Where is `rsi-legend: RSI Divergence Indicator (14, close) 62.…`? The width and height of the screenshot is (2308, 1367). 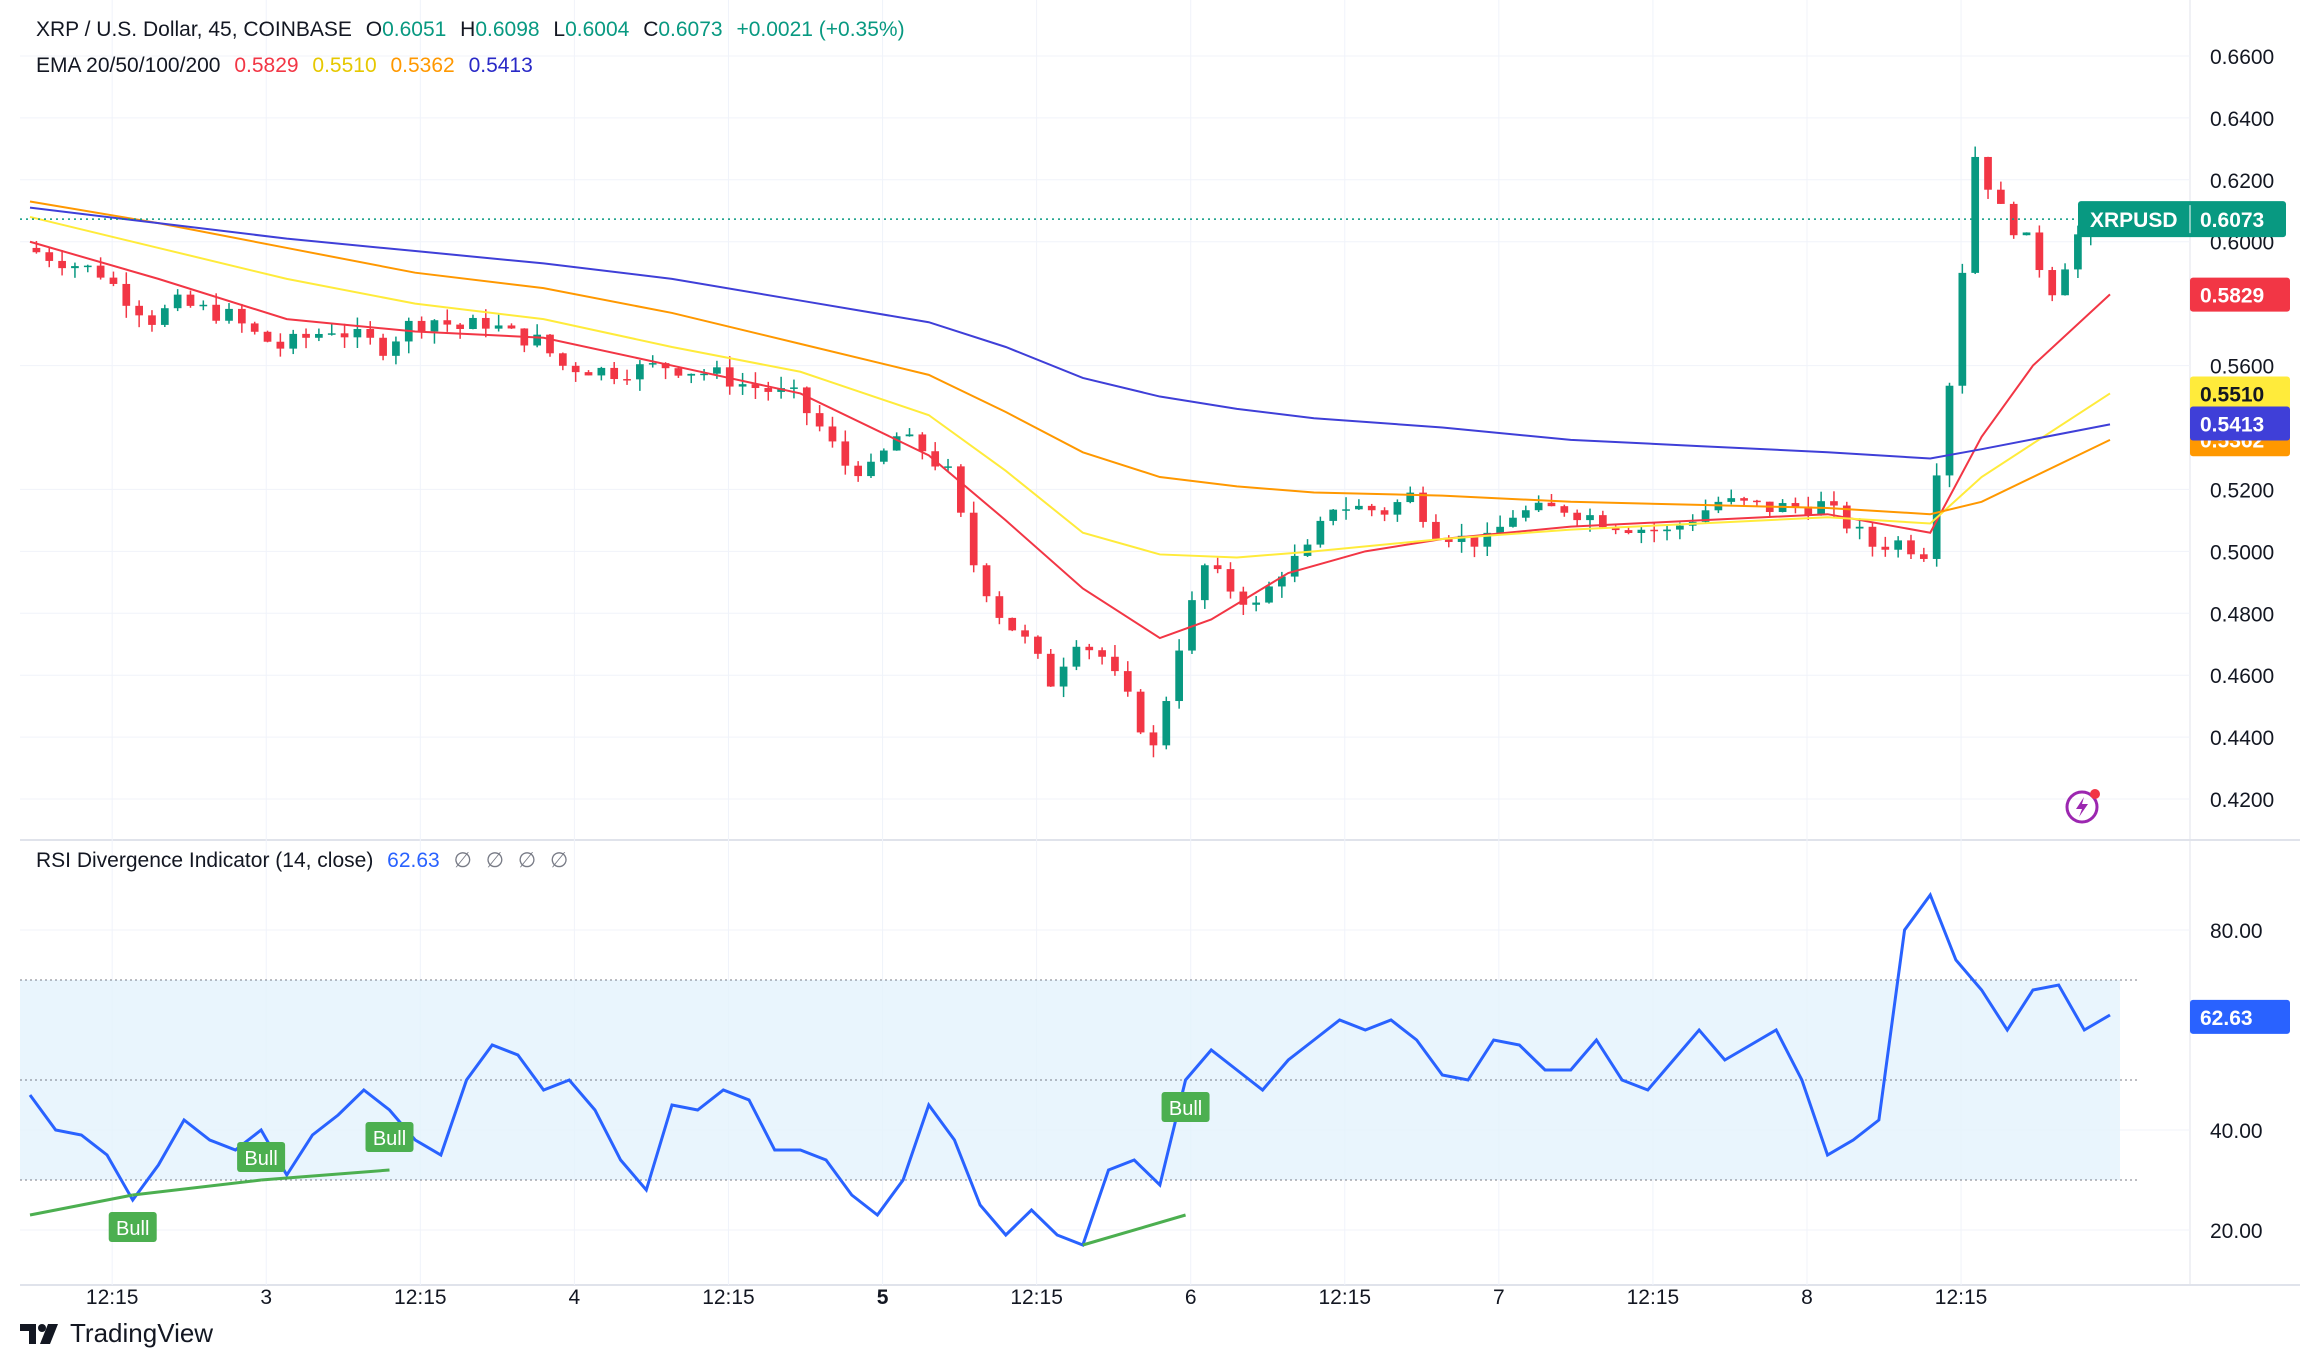 rsi-legend: RSI Divergence Indicator (14, close) 62.… is located at coordinates (306, 860).